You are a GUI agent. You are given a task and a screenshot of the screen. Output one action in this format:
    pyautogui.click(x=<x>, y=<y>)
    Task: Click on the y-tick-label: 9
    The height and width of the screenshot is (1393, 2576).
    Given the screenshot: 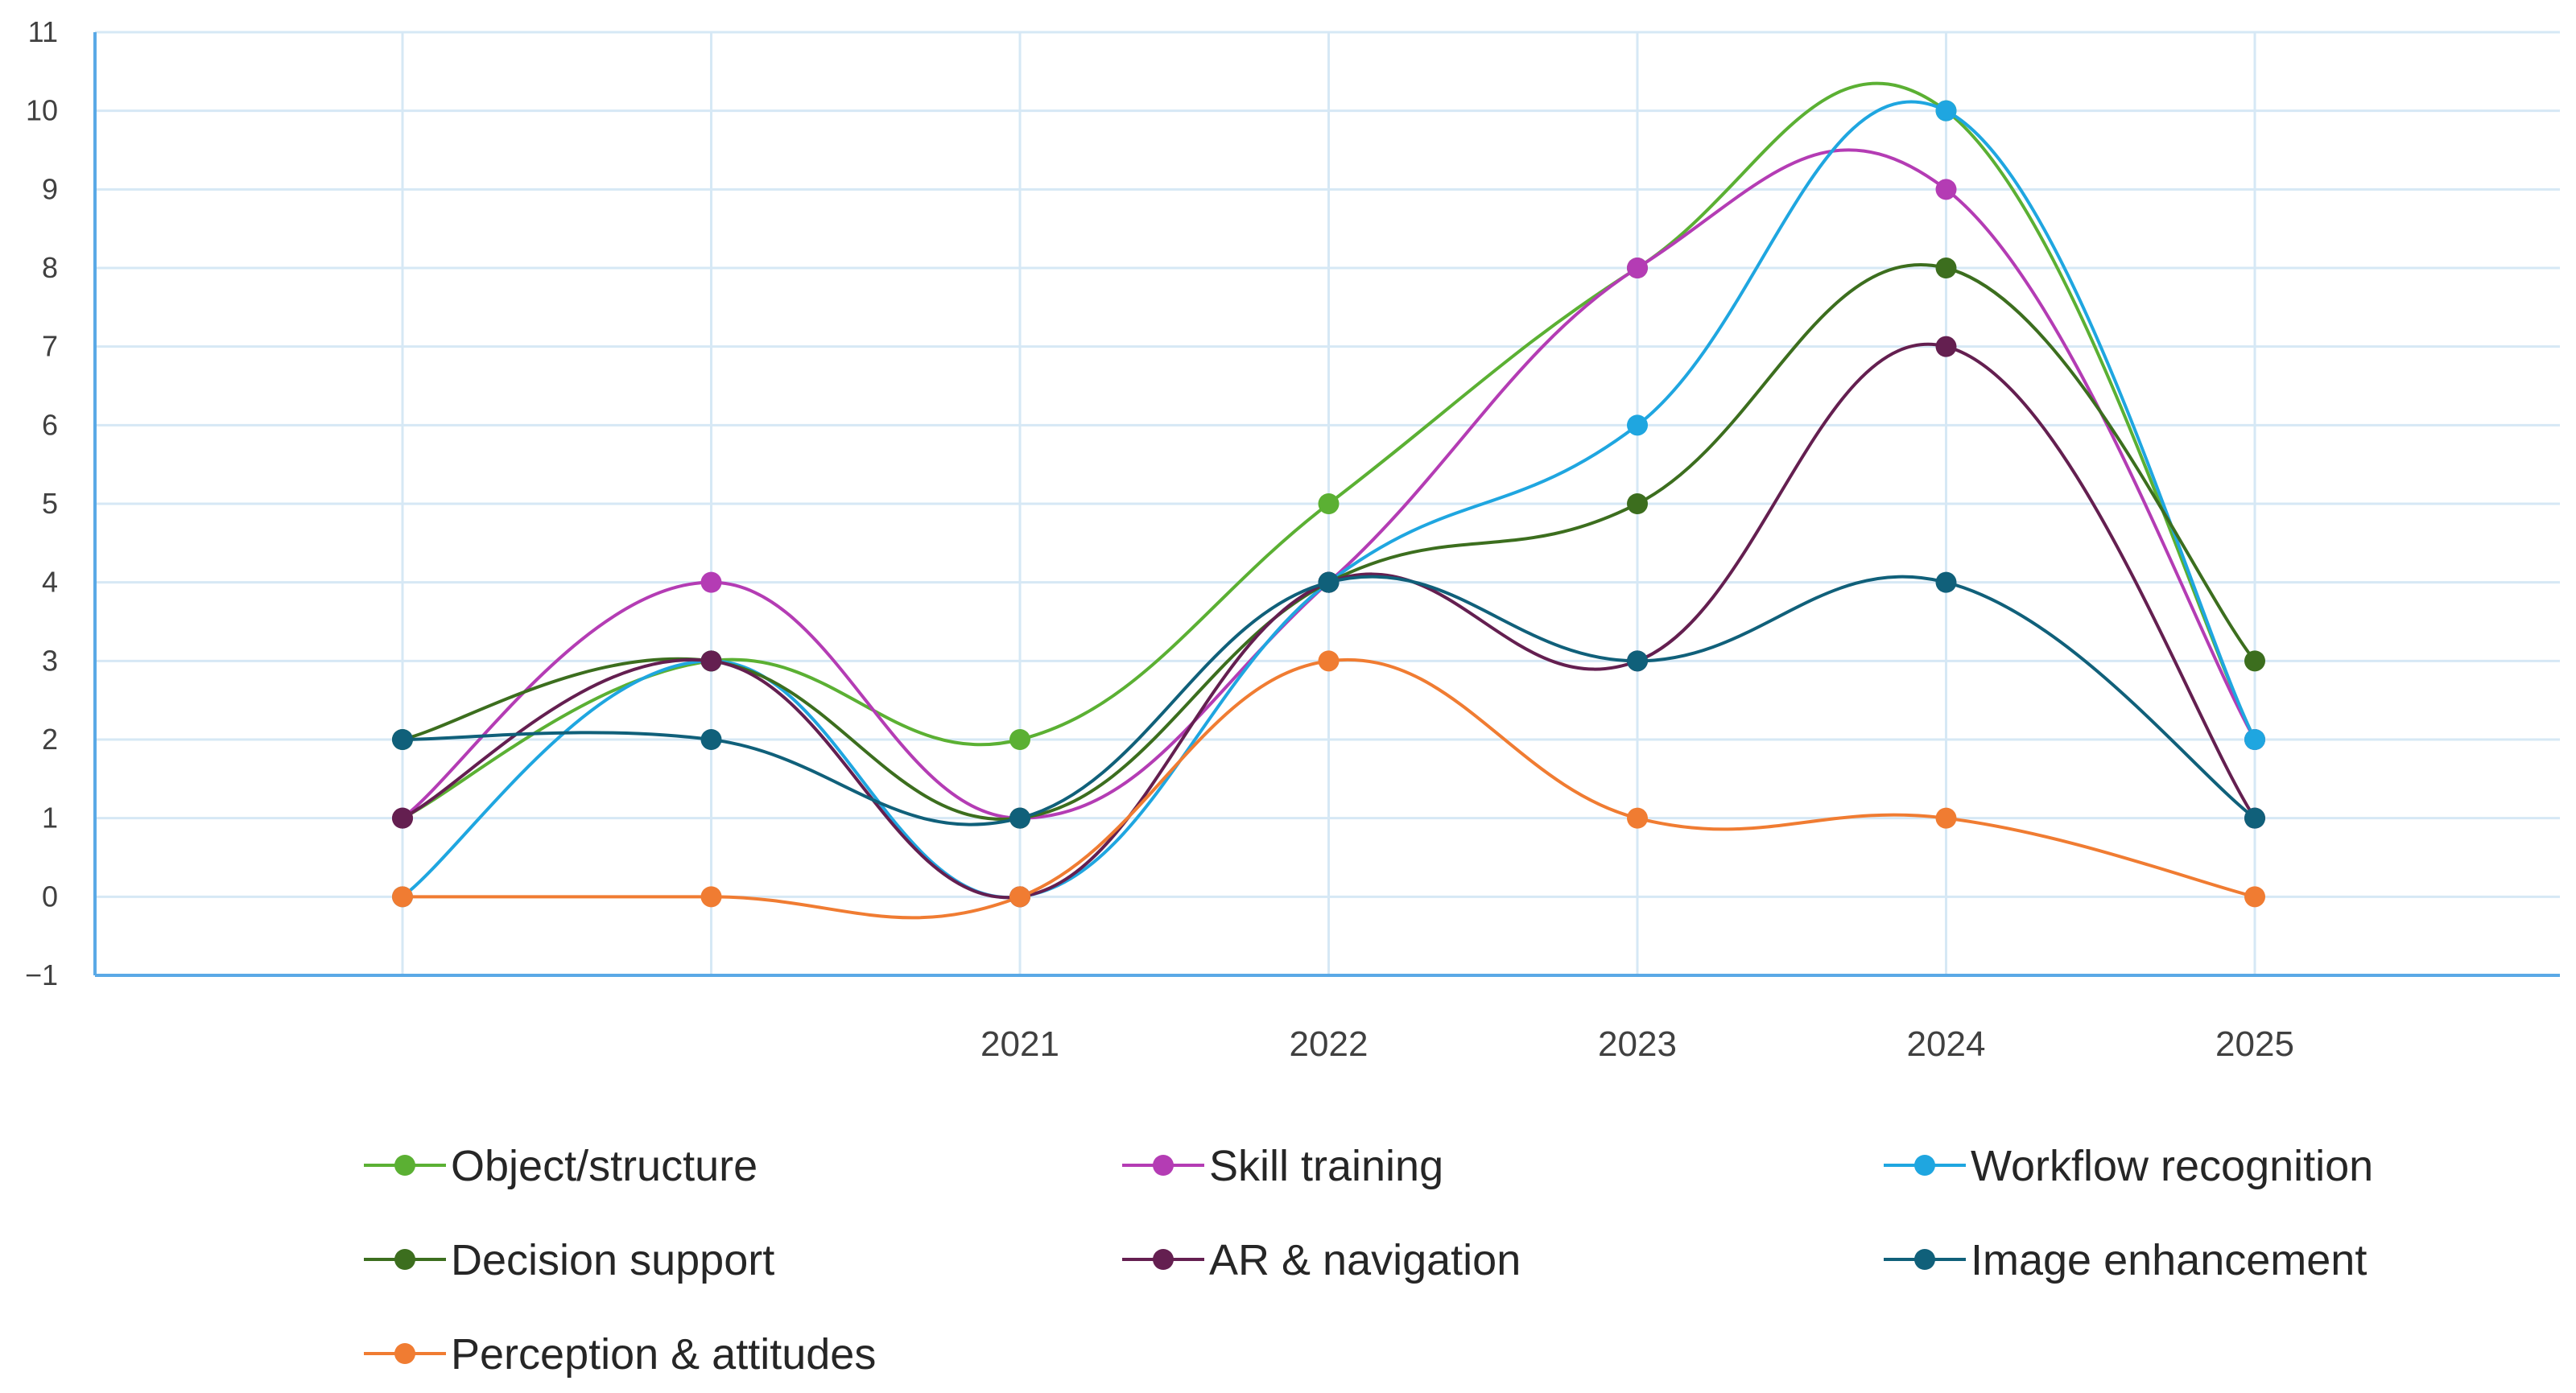 What is the action you would take?
    pyautogui.click(x=50, y=188)
    